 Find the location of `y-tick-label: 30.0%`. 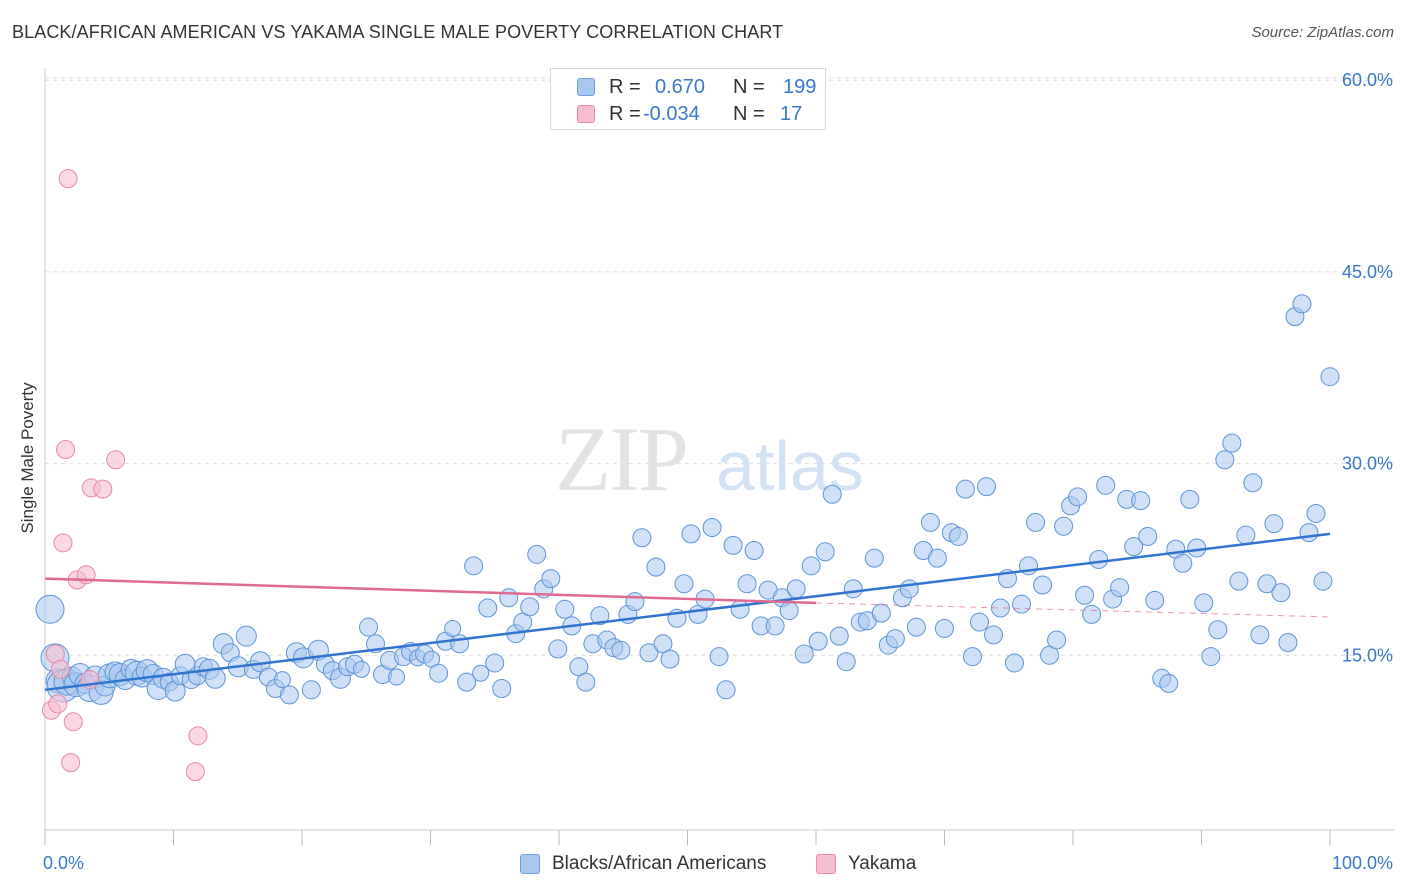

y-tick-label: 30.0% is located at coordinates (1367, 464).